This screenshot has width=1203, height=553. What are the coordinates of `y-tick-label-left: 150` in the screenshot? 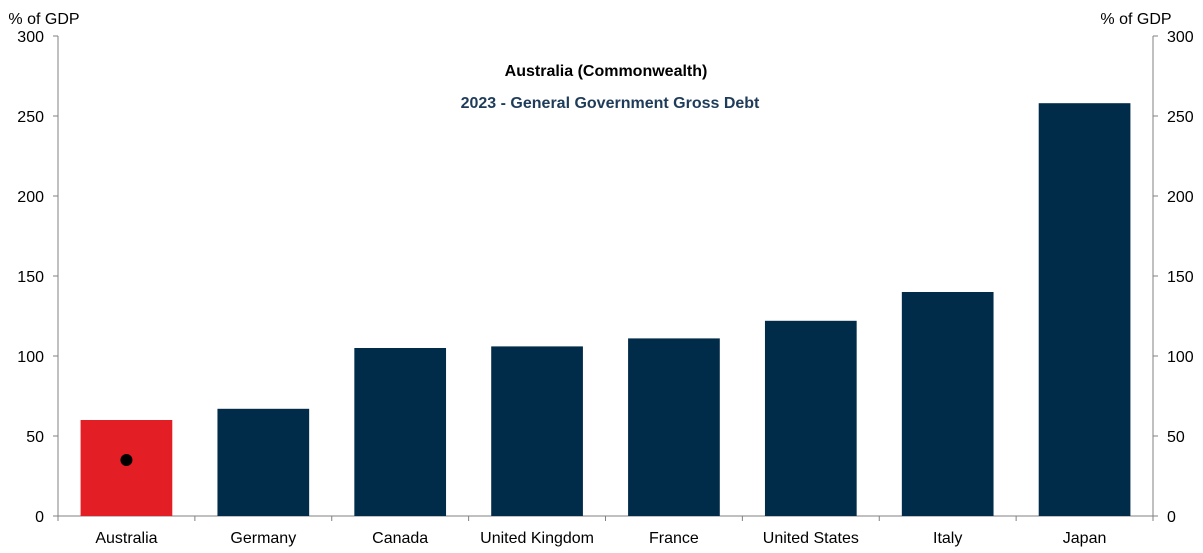 It's located at (30, 277).